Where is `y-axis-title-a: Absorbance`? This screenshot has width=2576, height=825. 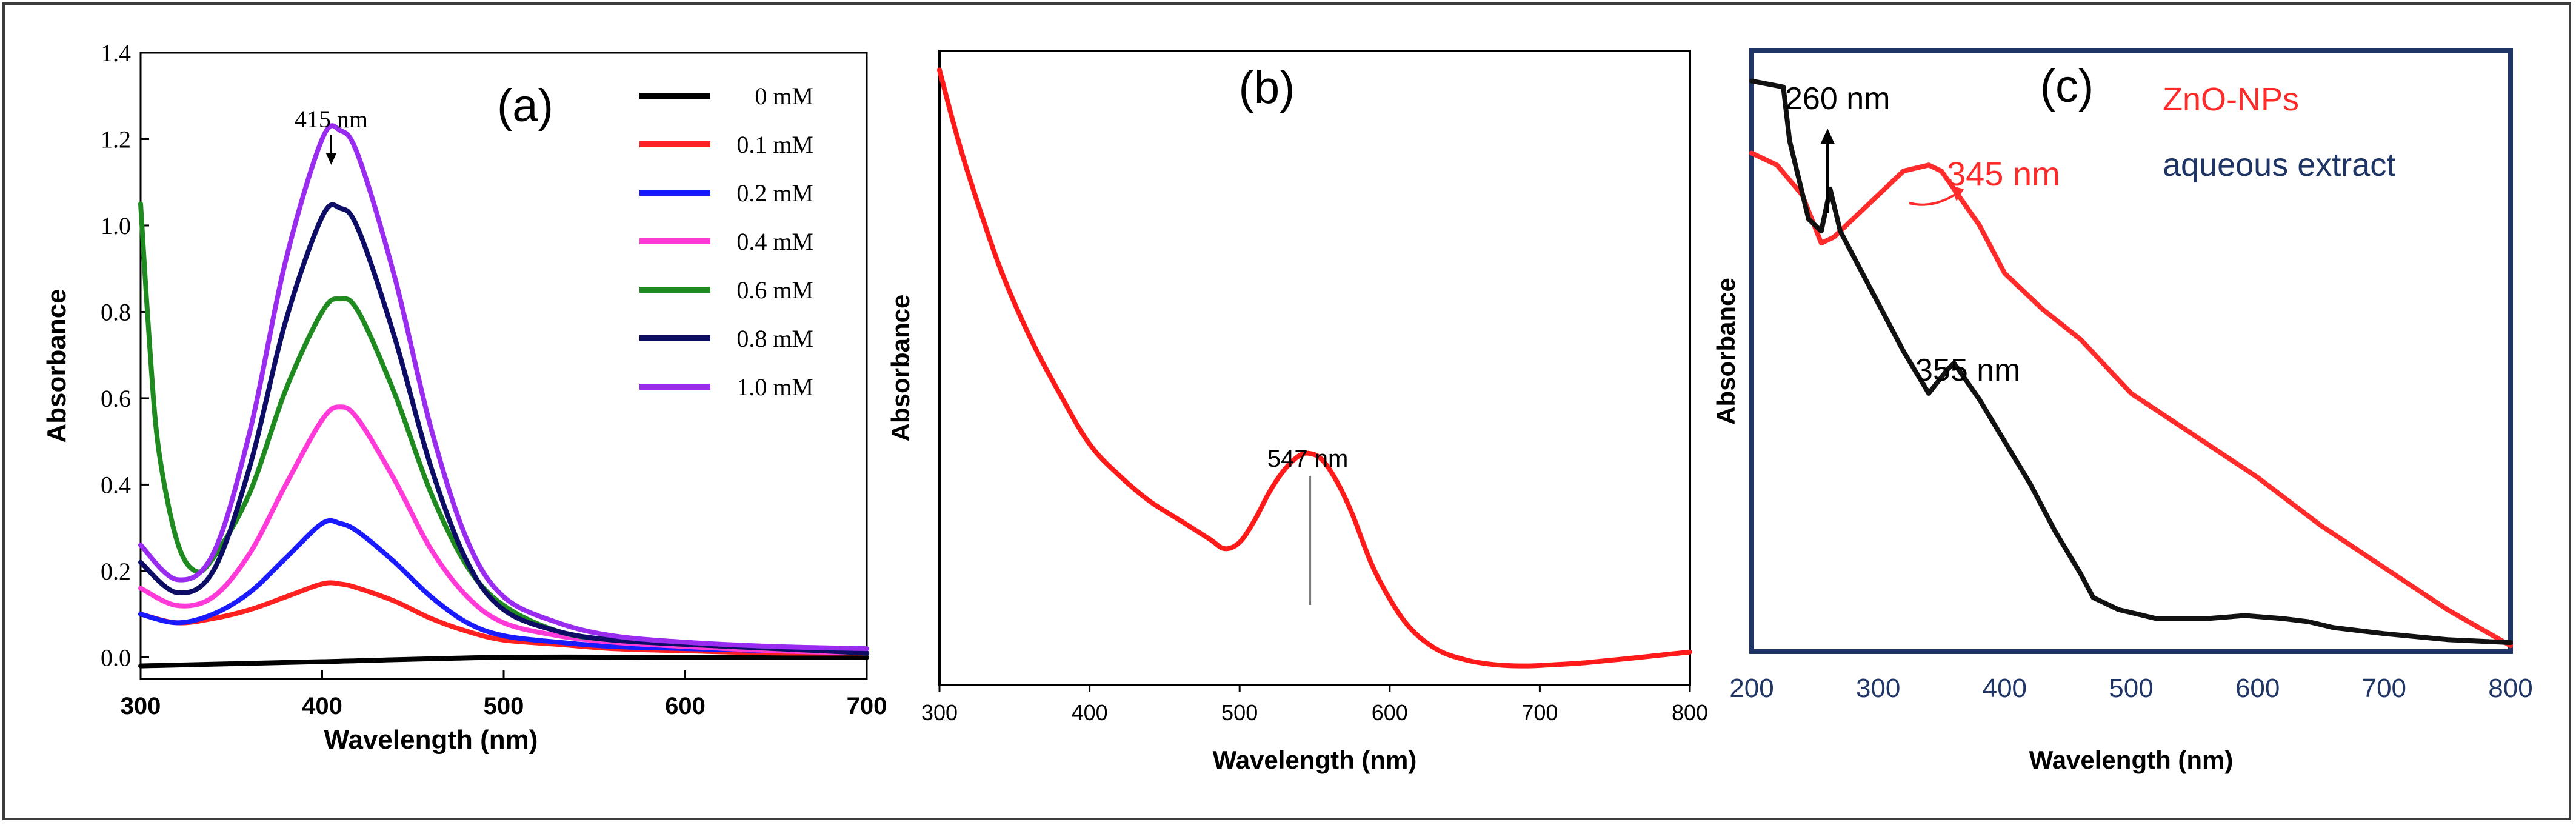 y-axis-title-a: Absorbance is located at coordinates (57, 366).